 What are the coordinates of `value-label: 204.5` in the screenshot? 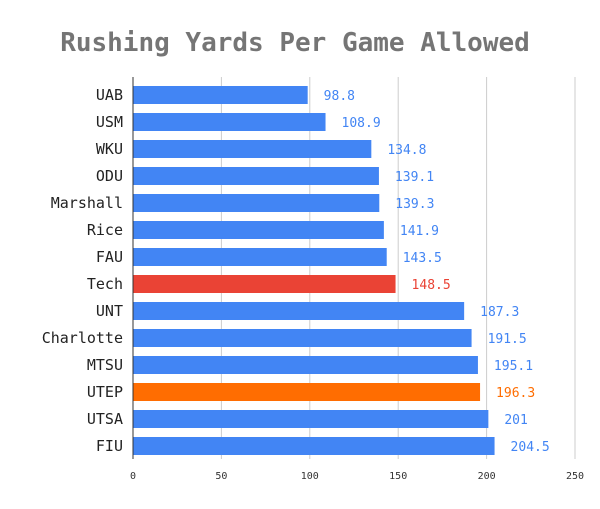 It's located at (530, 447).